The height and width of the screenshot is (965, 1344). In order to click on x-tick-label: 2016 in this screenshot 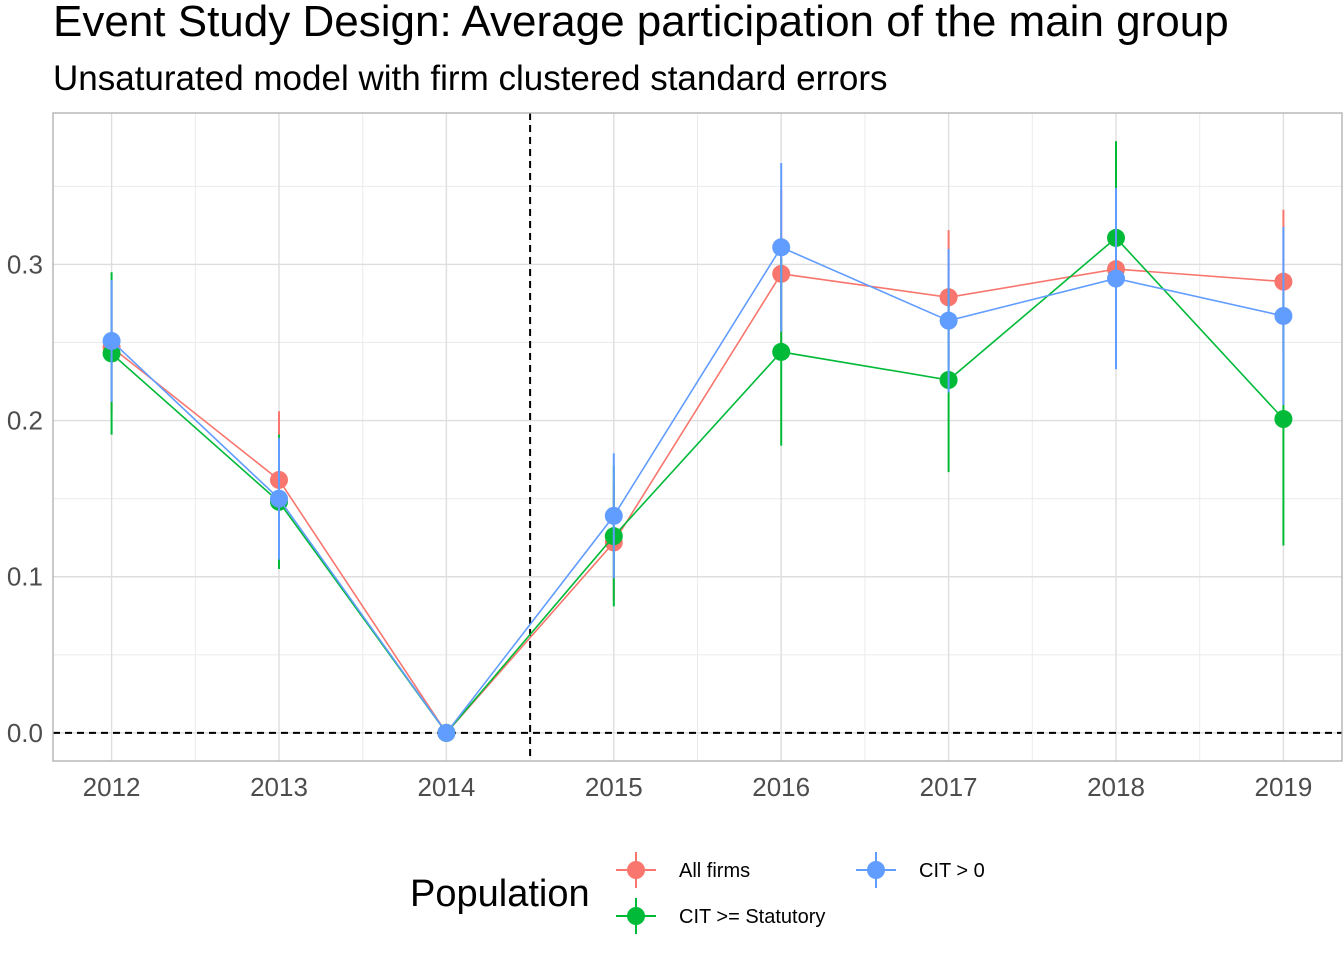, I will do `click(781, 787)`.